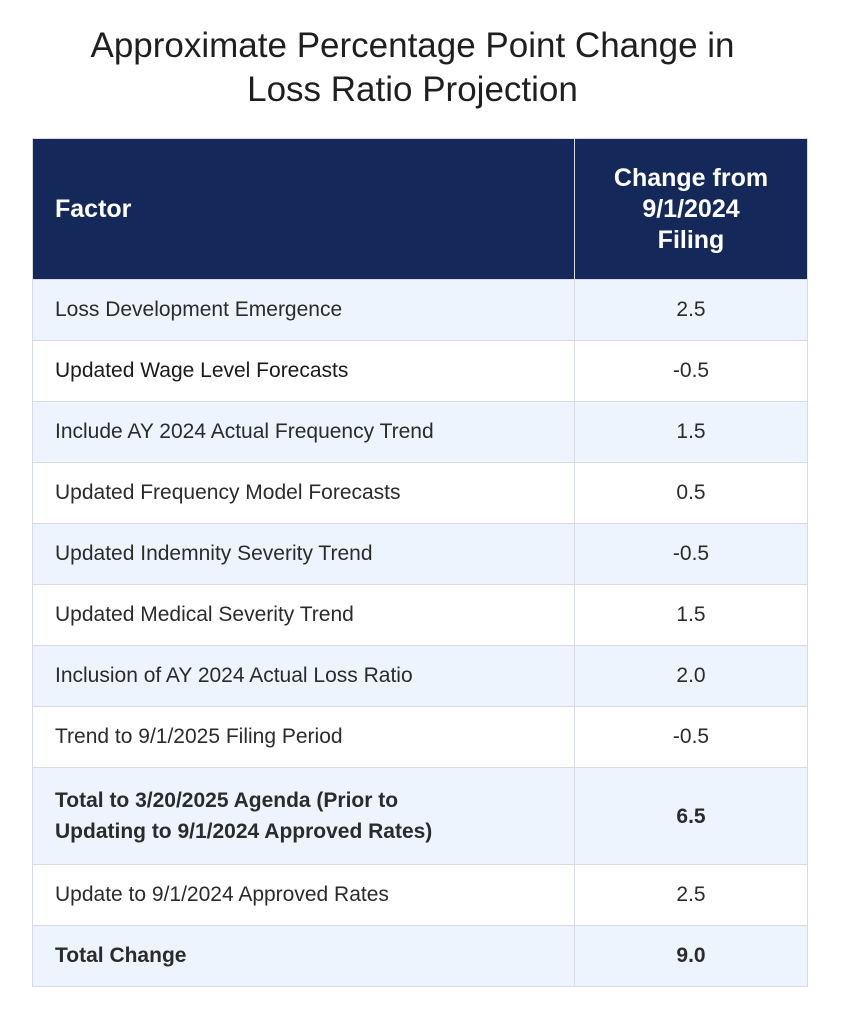 The height and width of the screenshot is (1024, 841). What do you see at coordinates (691, 676) in the screenshot?
I see `change-value-cell: 2.0` at bounding box center [691, 676].